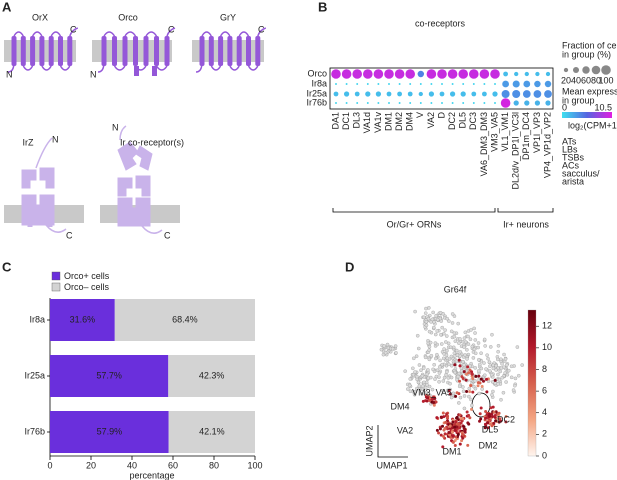 The height and width of the screenshot is (480, 617). I want to click on terminus: N, so click(9, 74).